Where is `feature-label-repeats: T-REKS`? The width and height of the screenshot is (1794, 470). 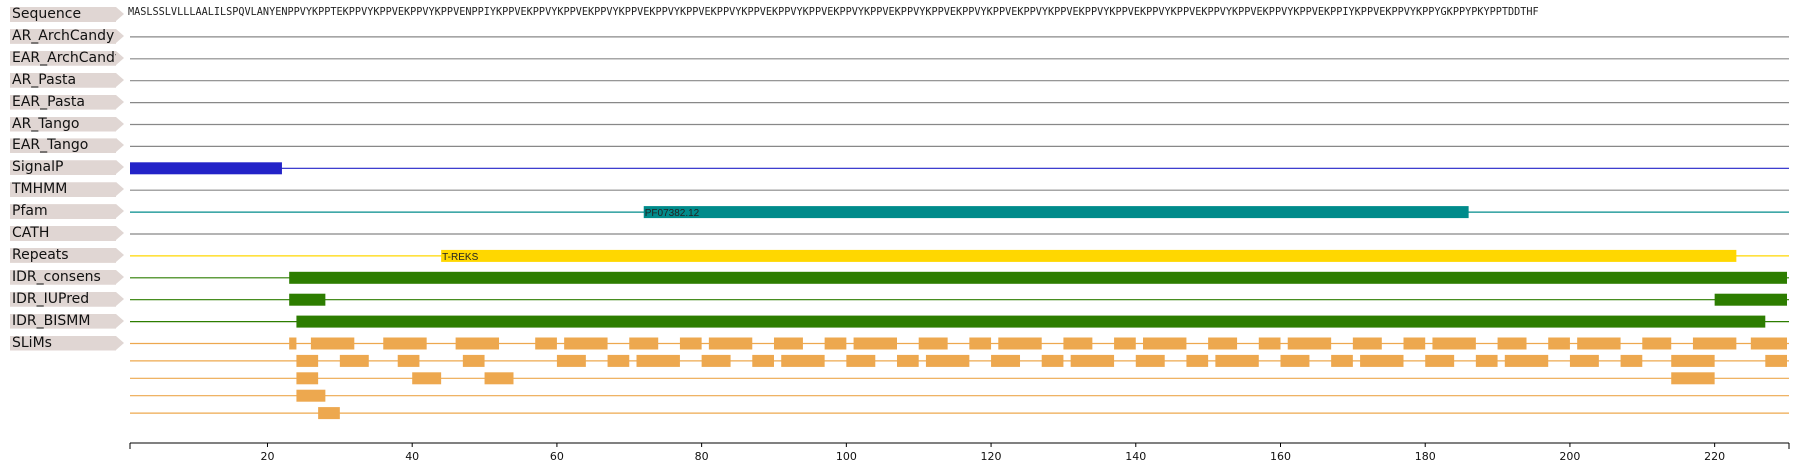 feature-label-repeats: T-REKS is located at coordinates (460, 257).